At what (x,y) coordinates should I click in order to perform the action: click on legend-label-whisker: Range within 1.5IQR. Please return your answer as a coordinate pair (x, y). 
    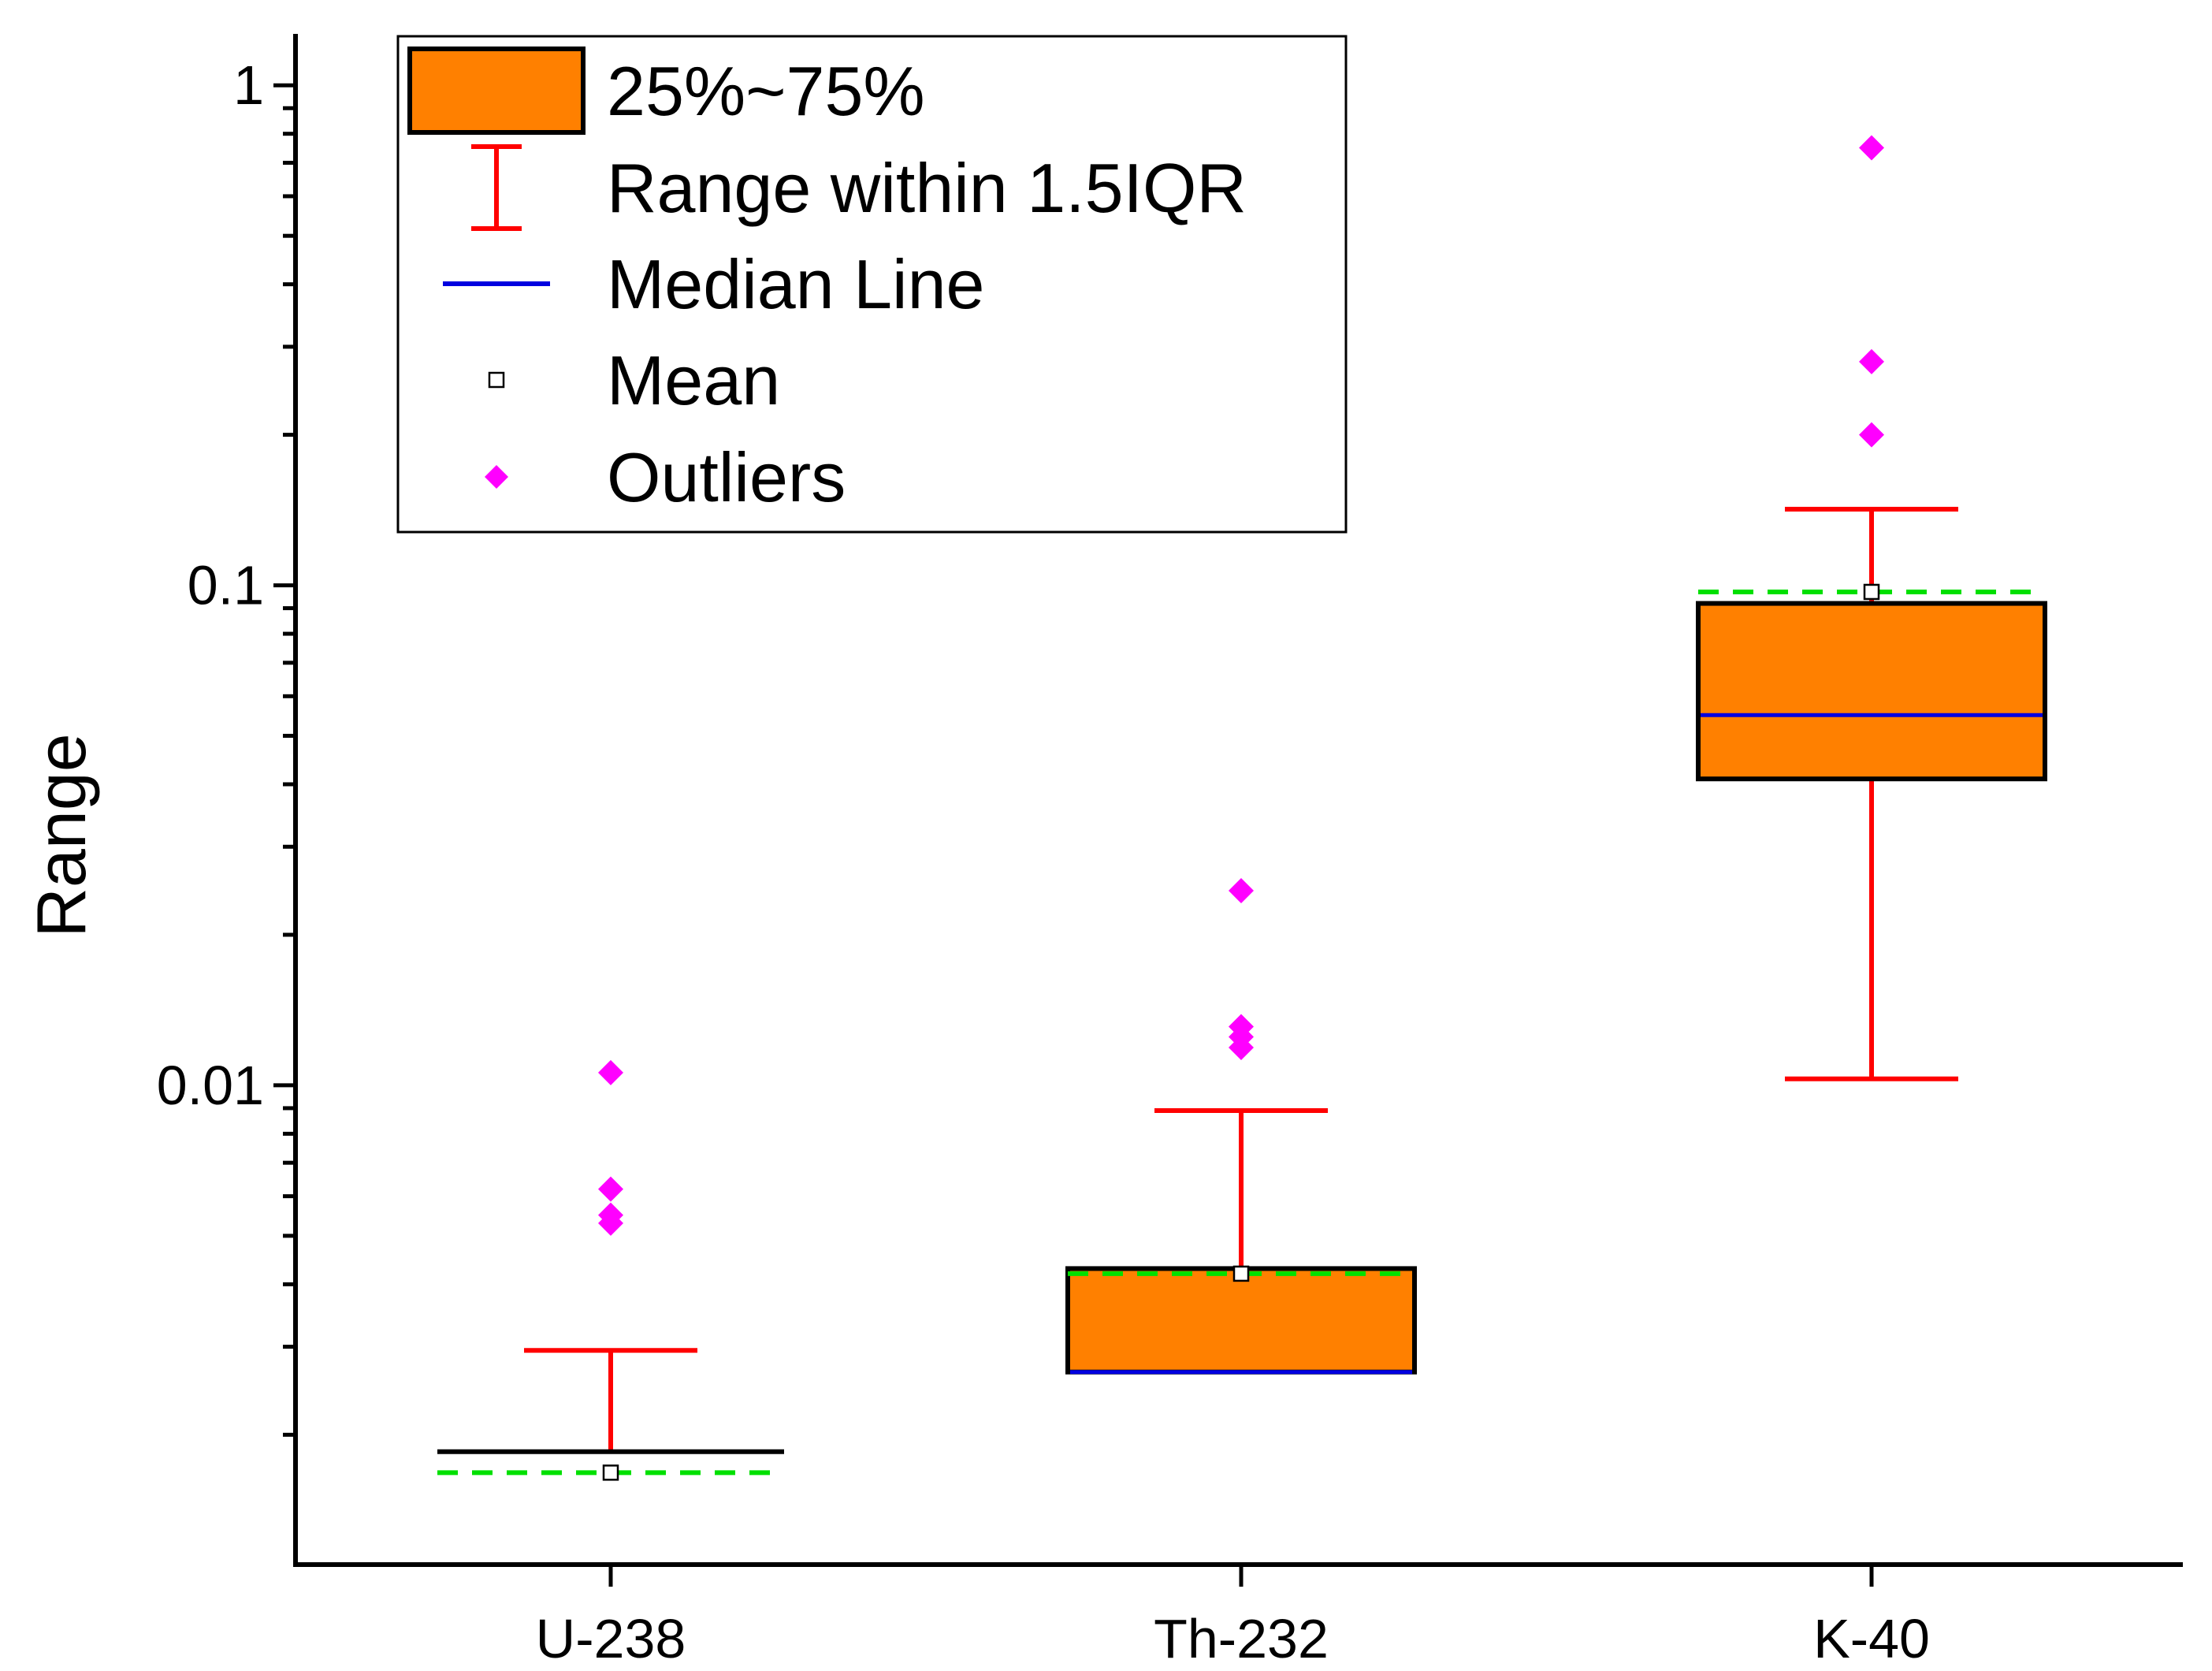
    Looking at the image, I should click on (927, 188).